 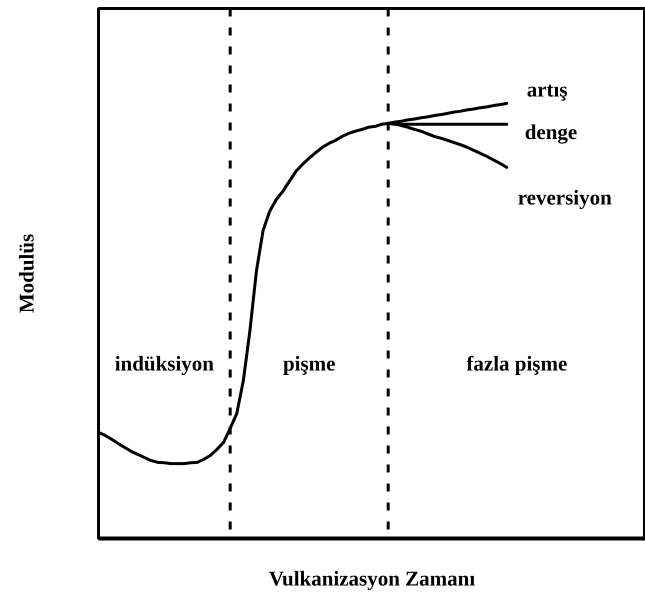 I want to click on y-axis-title: Modulüs, so click(x=26, y=274).